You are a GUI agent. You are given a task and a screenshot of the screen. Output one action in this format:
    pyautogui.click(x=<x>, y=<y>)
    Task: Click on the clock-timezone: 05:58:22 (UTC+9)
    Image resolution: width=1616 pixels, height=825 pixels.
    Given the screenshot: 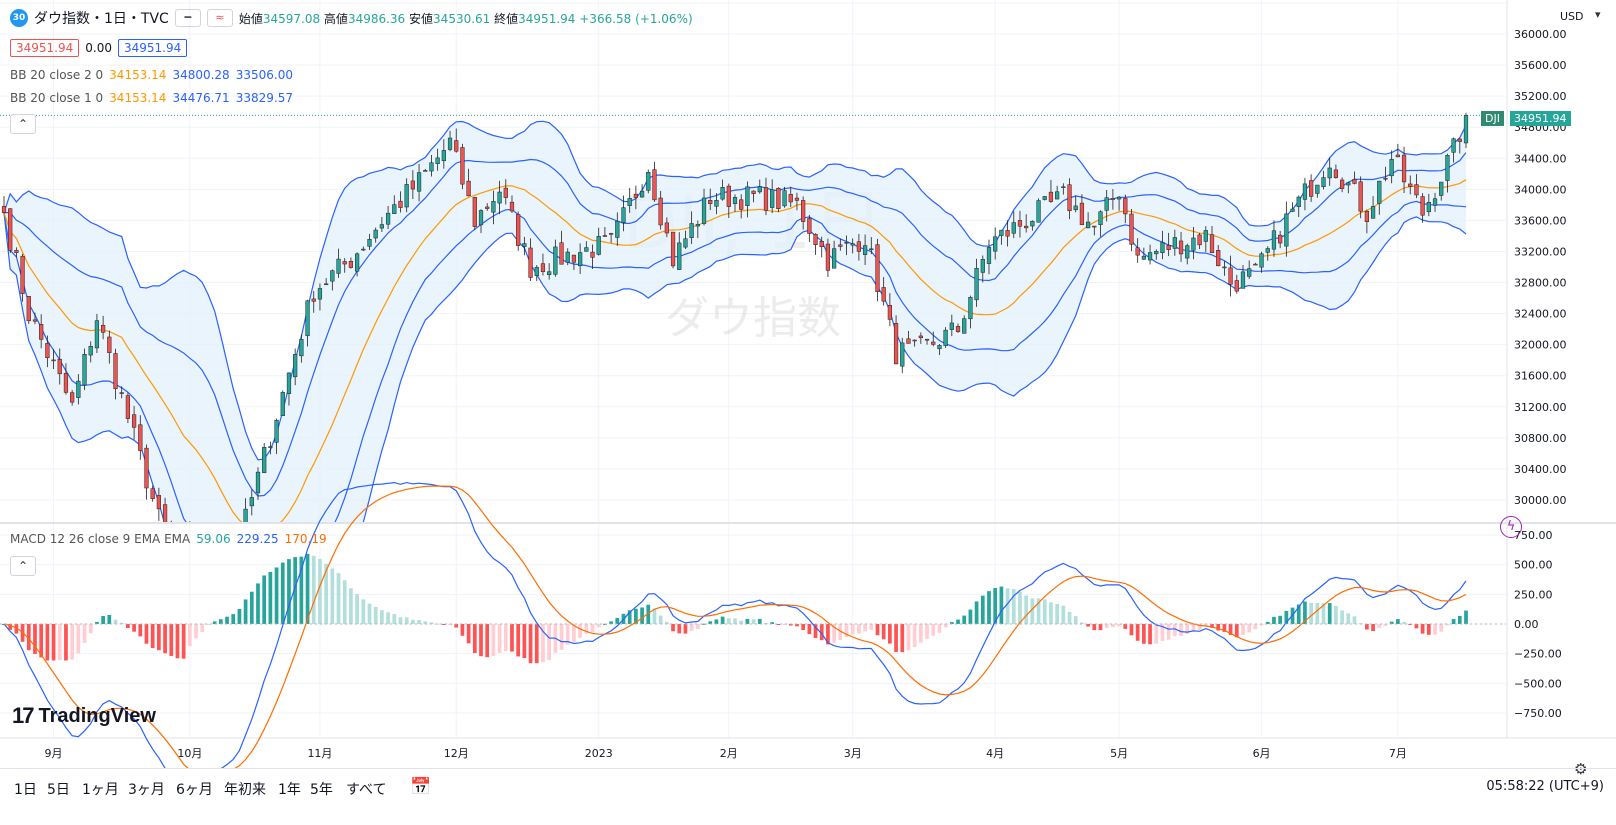 What is the action you would take?
    pyautogui.click(x=1545, y=786)
    